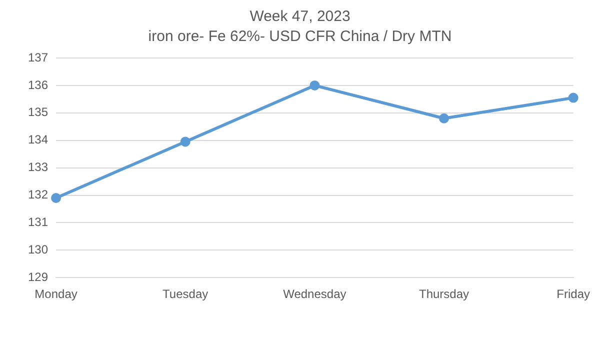 The image size is (600, 342). Describe the element at coordinates (56, 294) in the screenshot. I see `x-tick-label: Monday` at that location.